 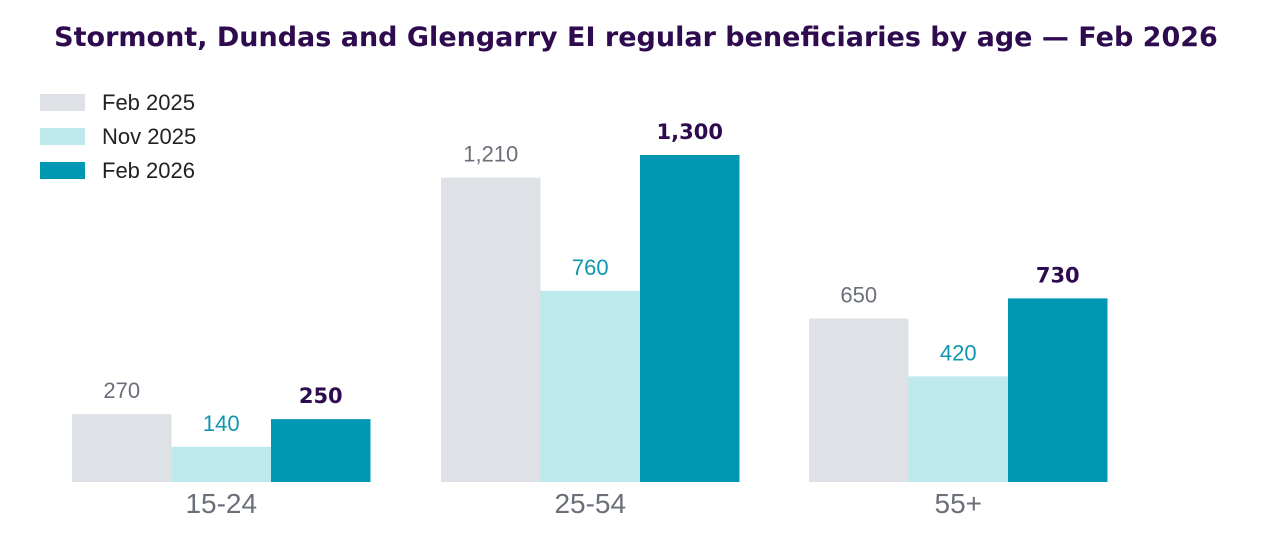 I want to click on category-labels-group: 15-24 25-54 55+, so click(x=583, y=503).